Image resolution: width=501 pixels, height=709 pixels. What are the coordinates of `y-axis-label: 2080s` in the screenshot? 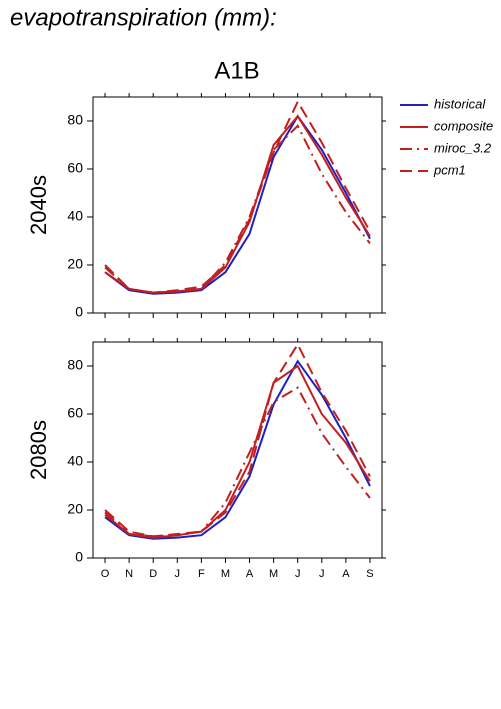 It's located at (38, 450).